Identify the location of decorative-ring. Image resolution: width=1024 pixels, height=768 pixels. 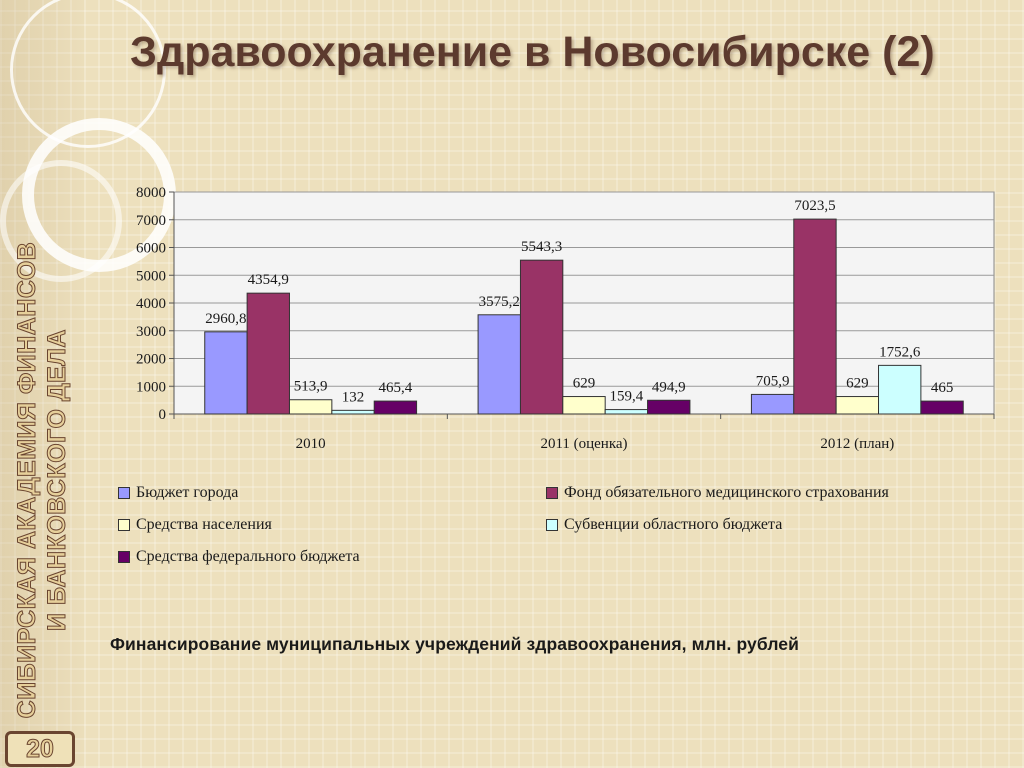
(61, 221).